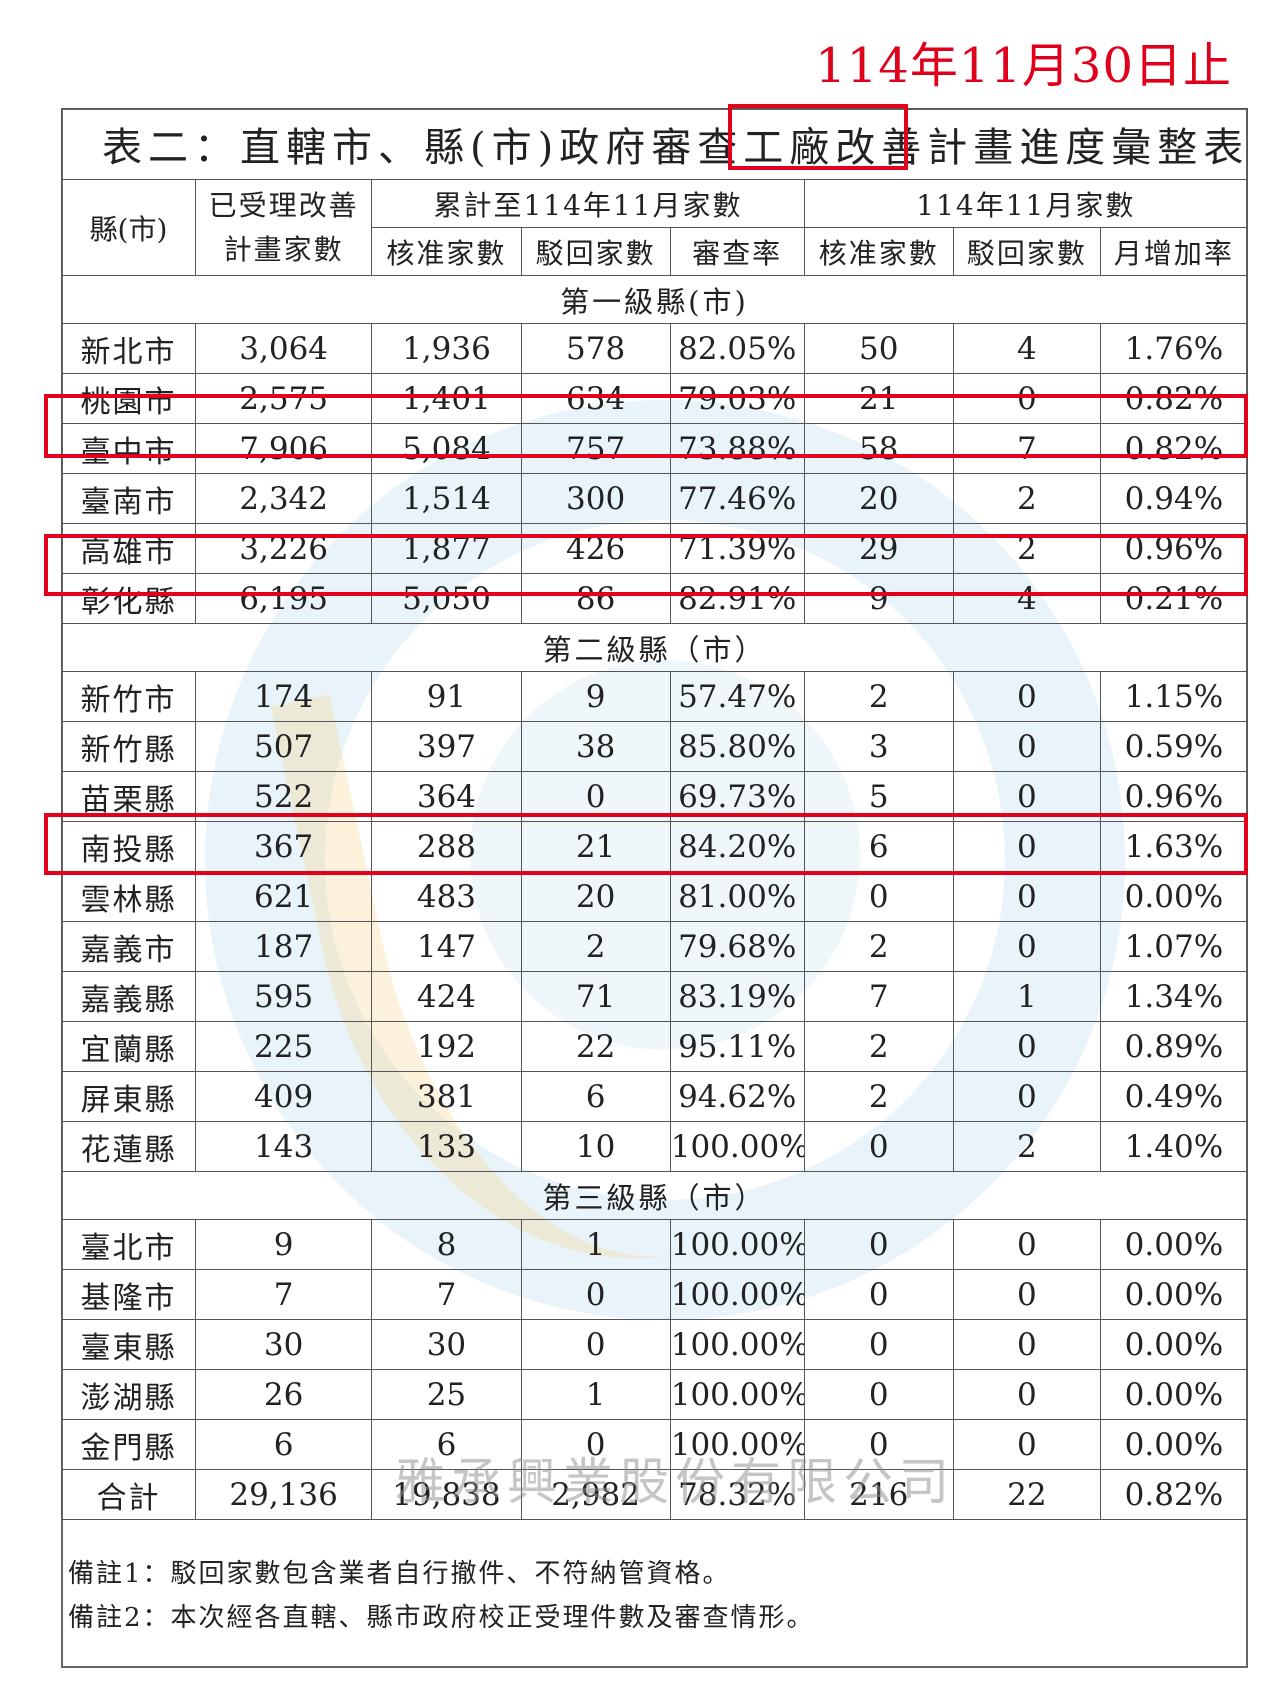  I want to click on cell-approved: 91, so click(446, 696).